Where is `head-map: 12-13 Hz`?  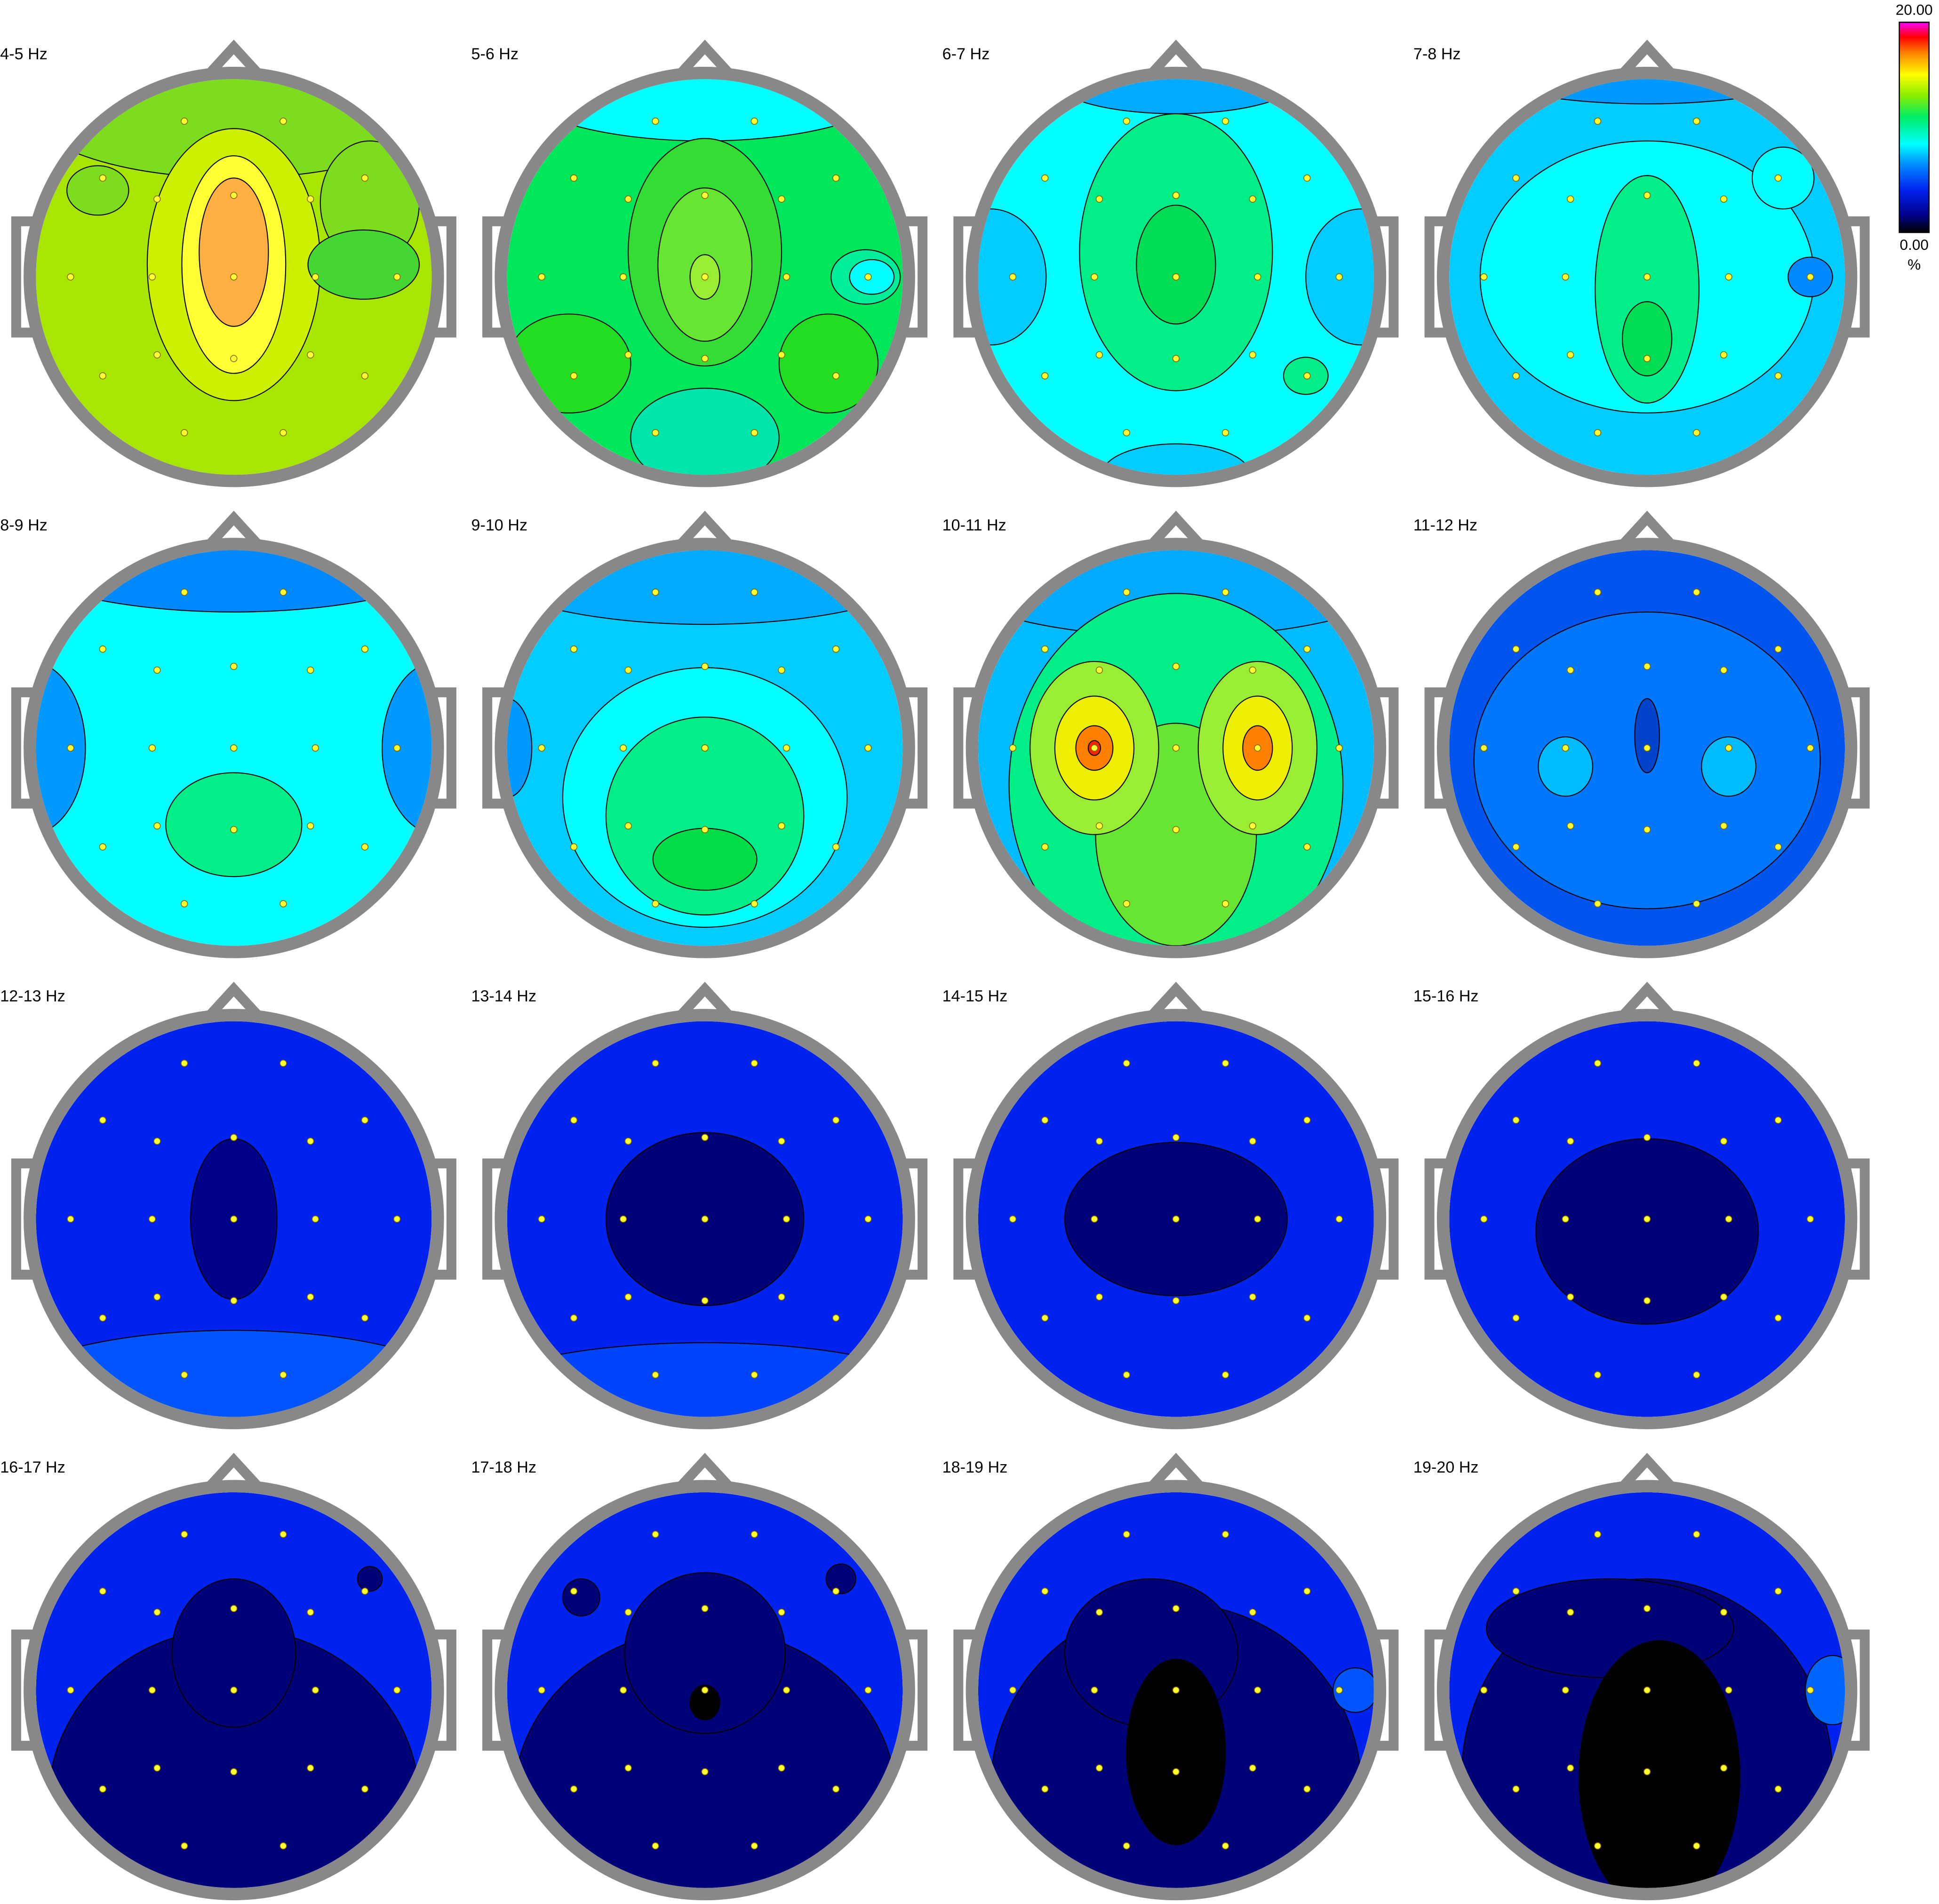 head-map: 12-13 Hz is located at coordinates (228, 1205).